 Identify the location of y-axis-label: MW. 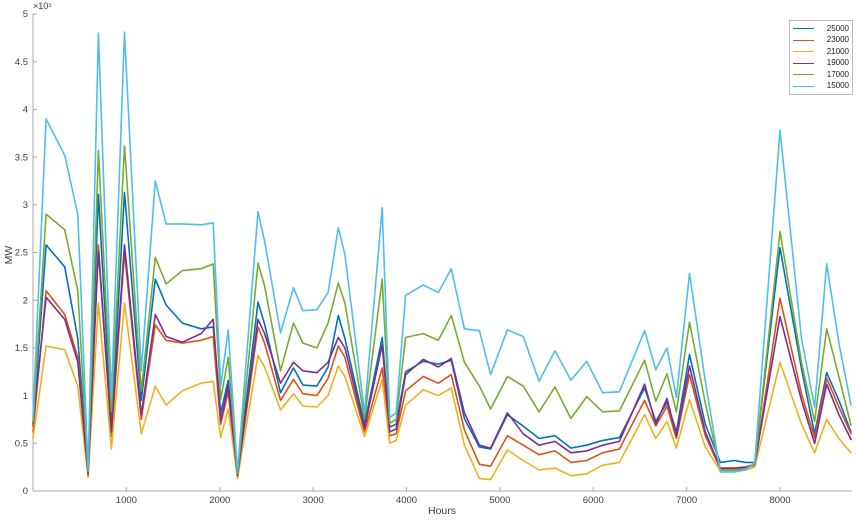
(9, 255).